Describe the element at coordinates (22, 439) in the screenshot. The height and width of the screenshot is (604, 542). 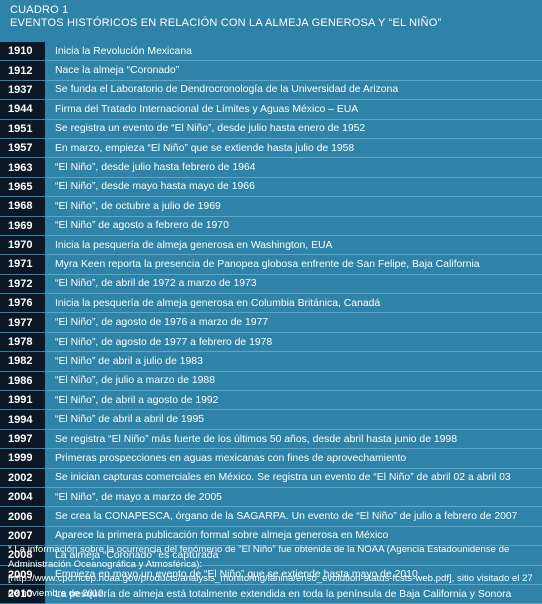
I see `year-cell: 1997` at that location.